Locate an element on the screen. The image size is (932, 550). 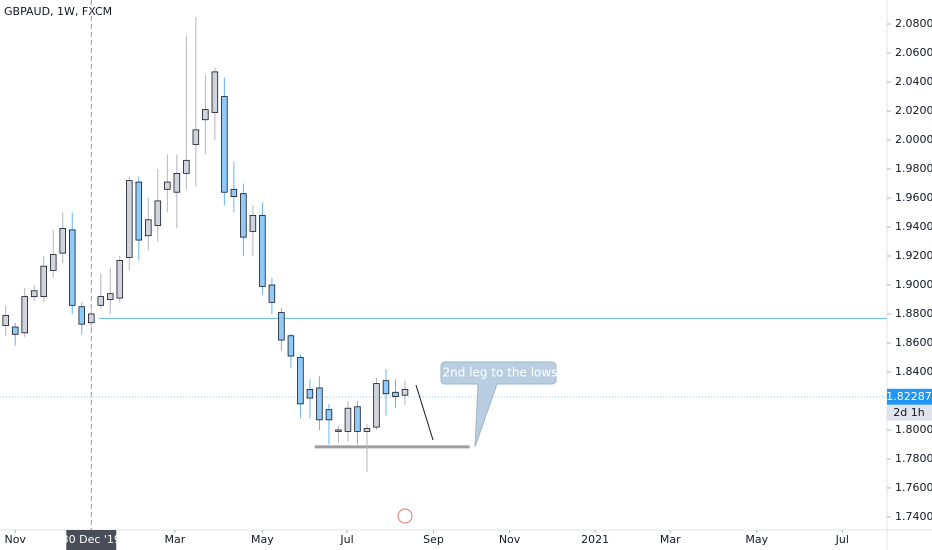
logo is located at coordinates (405, 516).